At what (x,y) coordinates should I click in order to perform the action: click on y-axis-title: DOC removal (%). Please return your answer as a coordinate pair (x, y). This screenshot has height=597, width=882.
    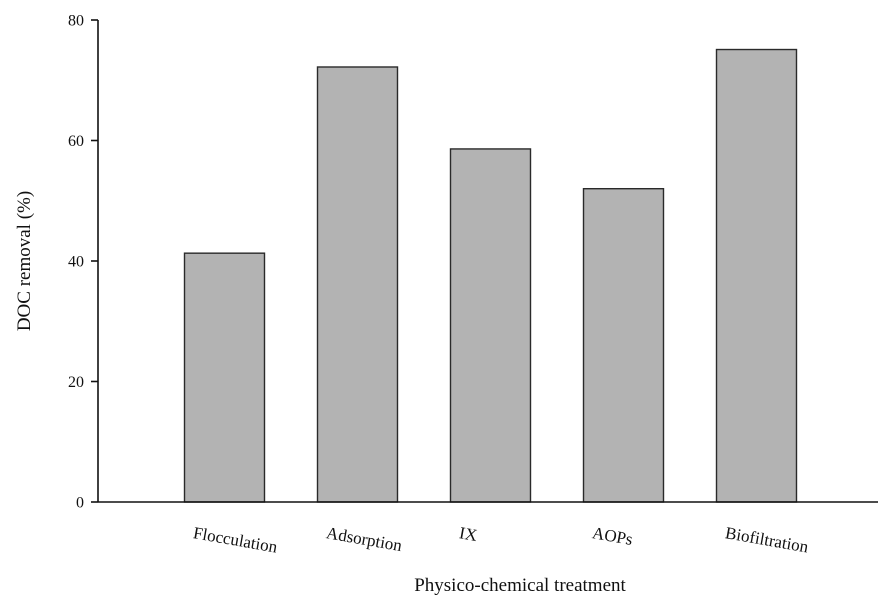
    Looking at the image, I should click on (24, 261).